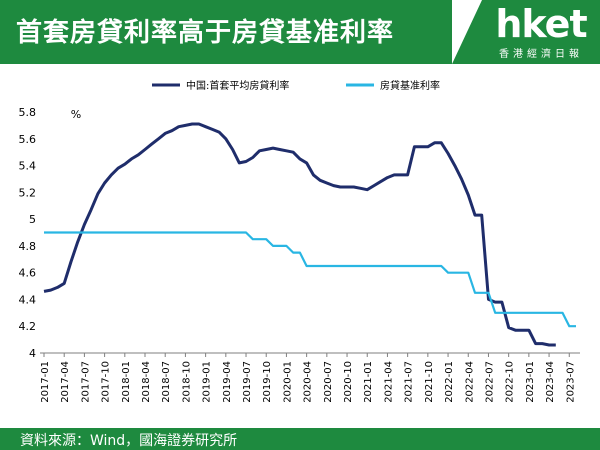 Image resolution: width=600 pixels, height=450 pixels. What do you see at coordinates (106, 382) in the screenshot?
I see `x-tick-label: 2017-10` at bounding box center [106, 382].